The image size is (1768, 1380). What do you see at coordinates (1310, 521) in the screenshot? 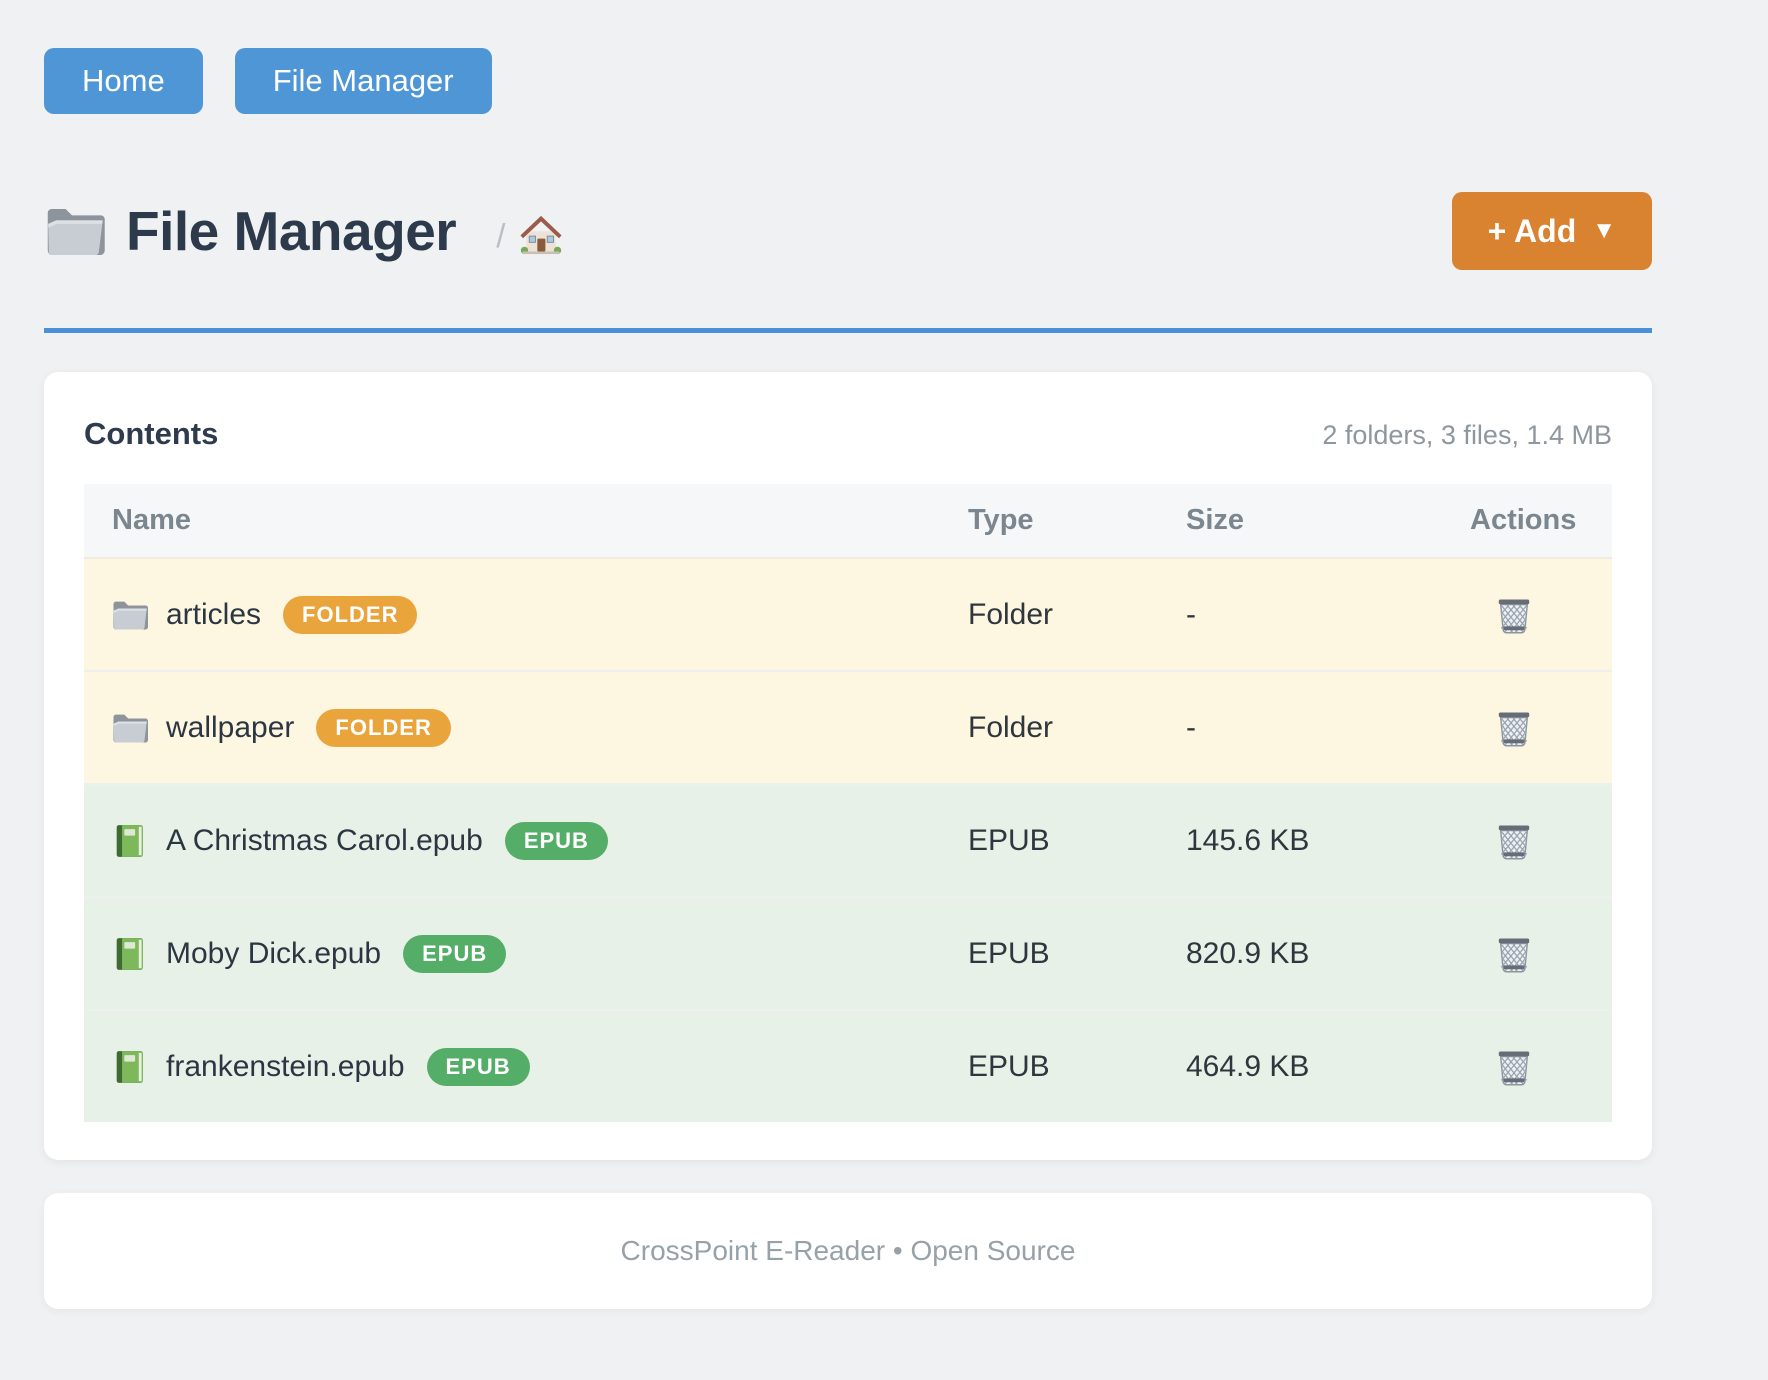
I see `column-header-size: Size` at bounding box center [1310, 521].